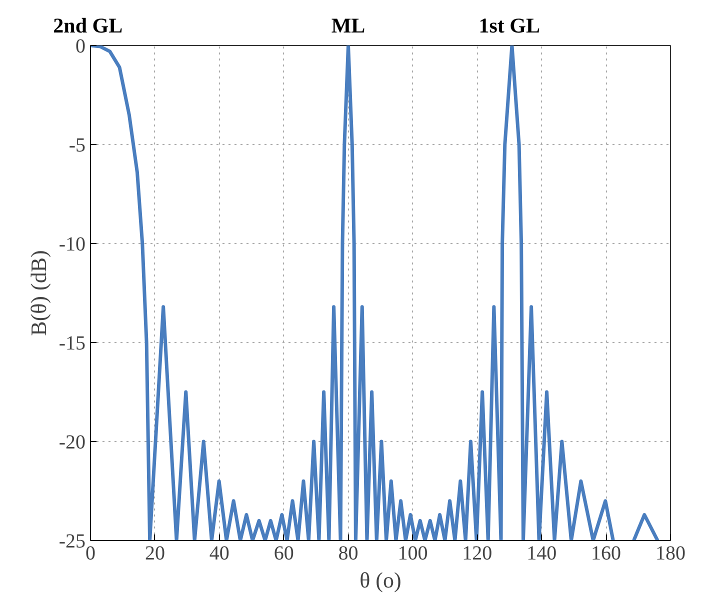 This screenshot has width=713, height=604. Describe the element at coordinates (671, 553) in the screenshot. I see `x-tick-label: 180` at that location.